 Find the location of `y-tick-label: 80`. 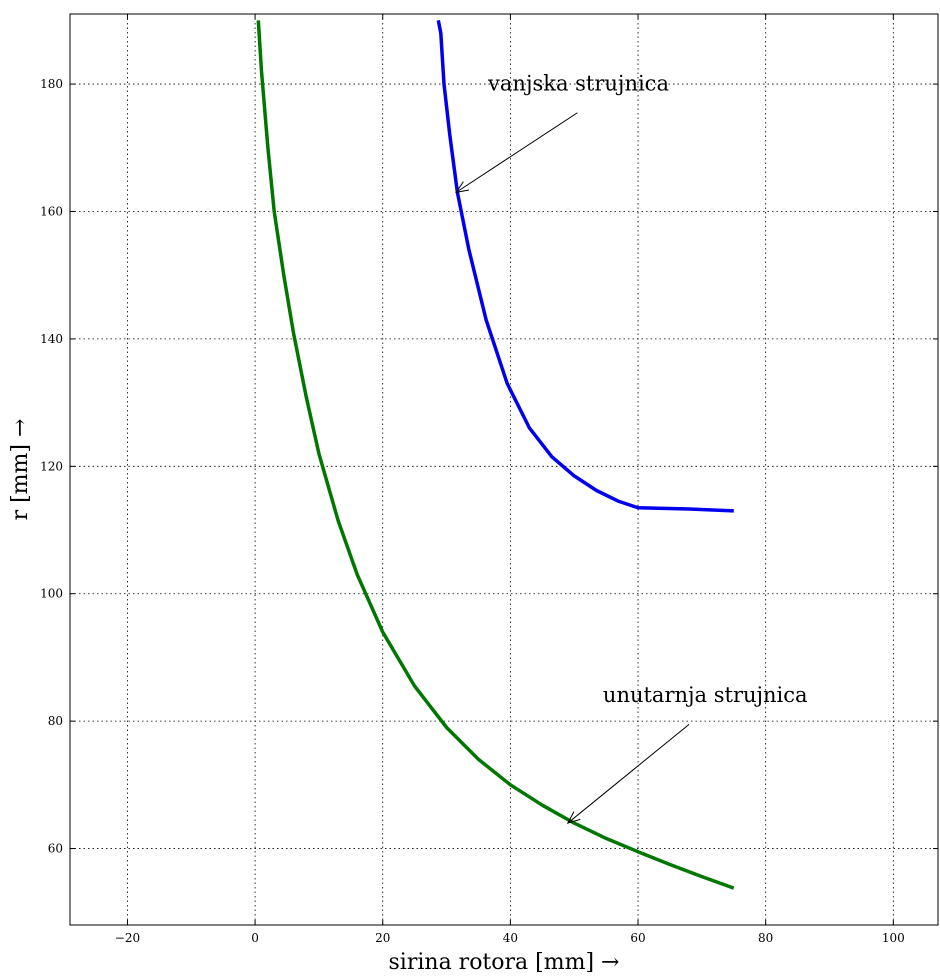

y-tick-label: 80 is located at coordinates (55, 721).